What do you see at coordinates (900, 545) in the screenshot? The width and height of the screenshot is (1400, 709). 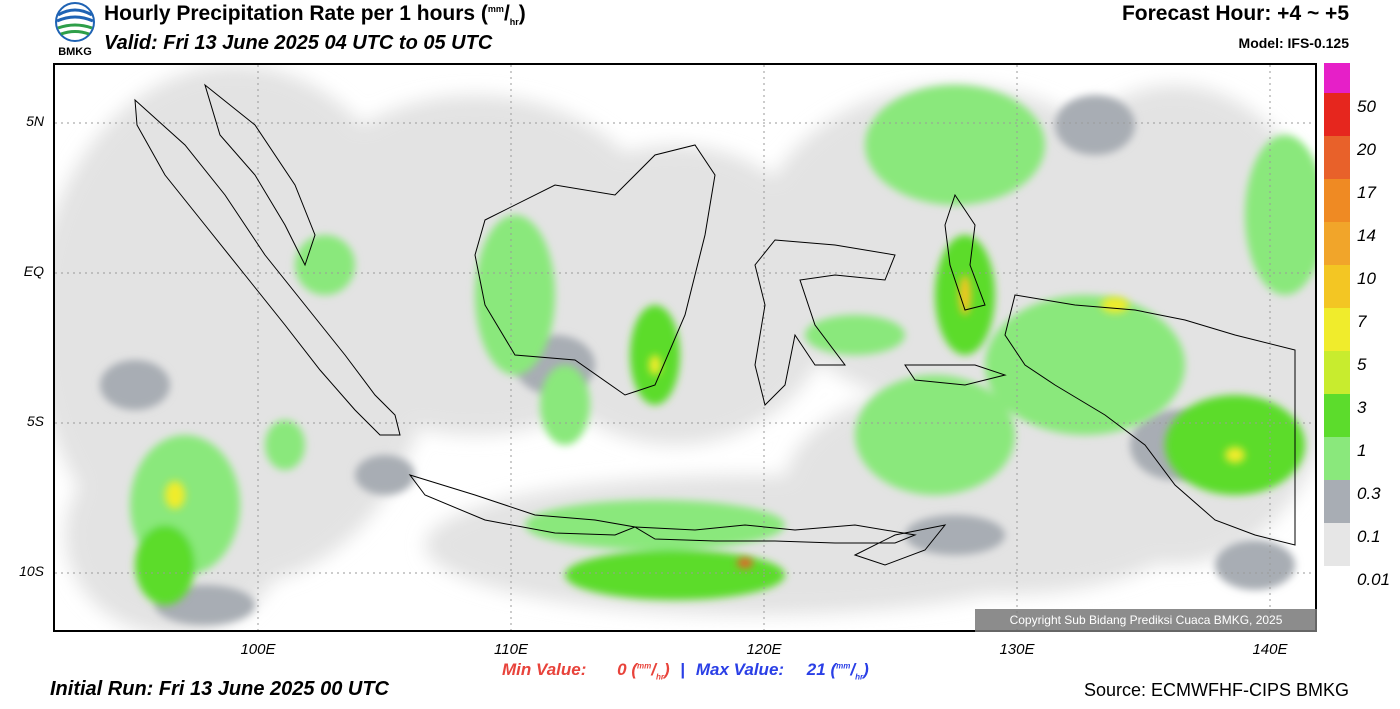 I see `timor-outline` at bounding box center [900, 545].